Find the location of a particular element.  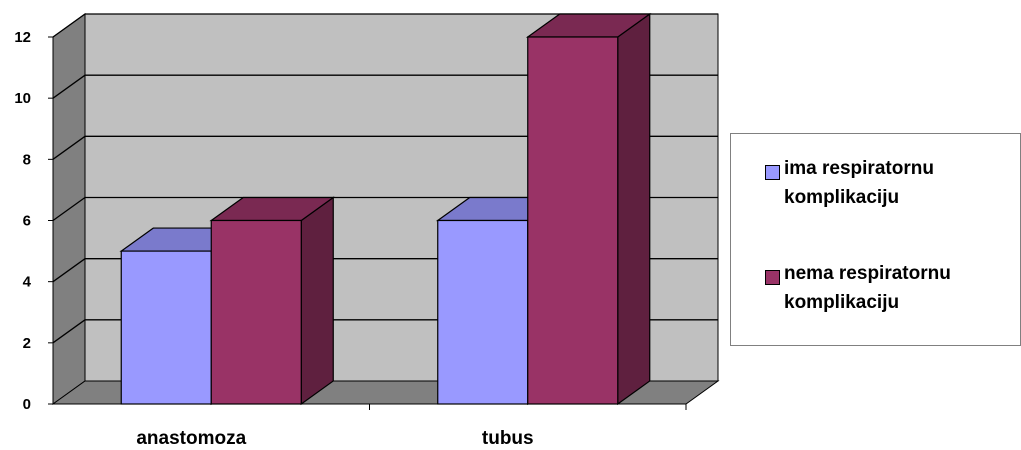

bar-nema-anastomoza is located at coordinates (272, 301).